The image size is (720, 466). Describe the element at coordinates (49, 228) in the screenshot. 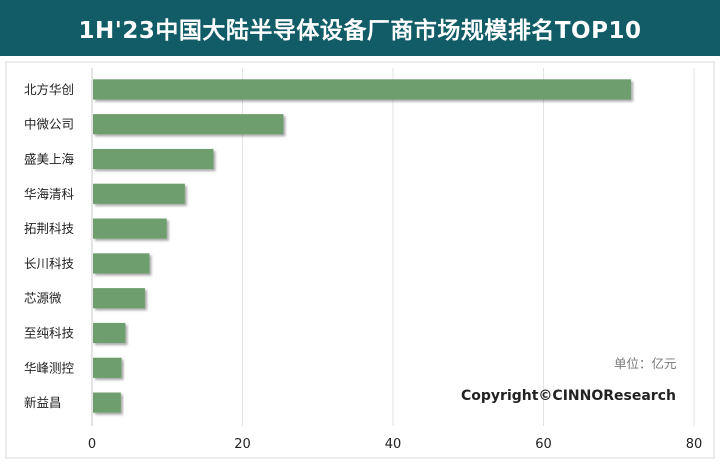

I see `category-label: 拓荆科技` at that location.